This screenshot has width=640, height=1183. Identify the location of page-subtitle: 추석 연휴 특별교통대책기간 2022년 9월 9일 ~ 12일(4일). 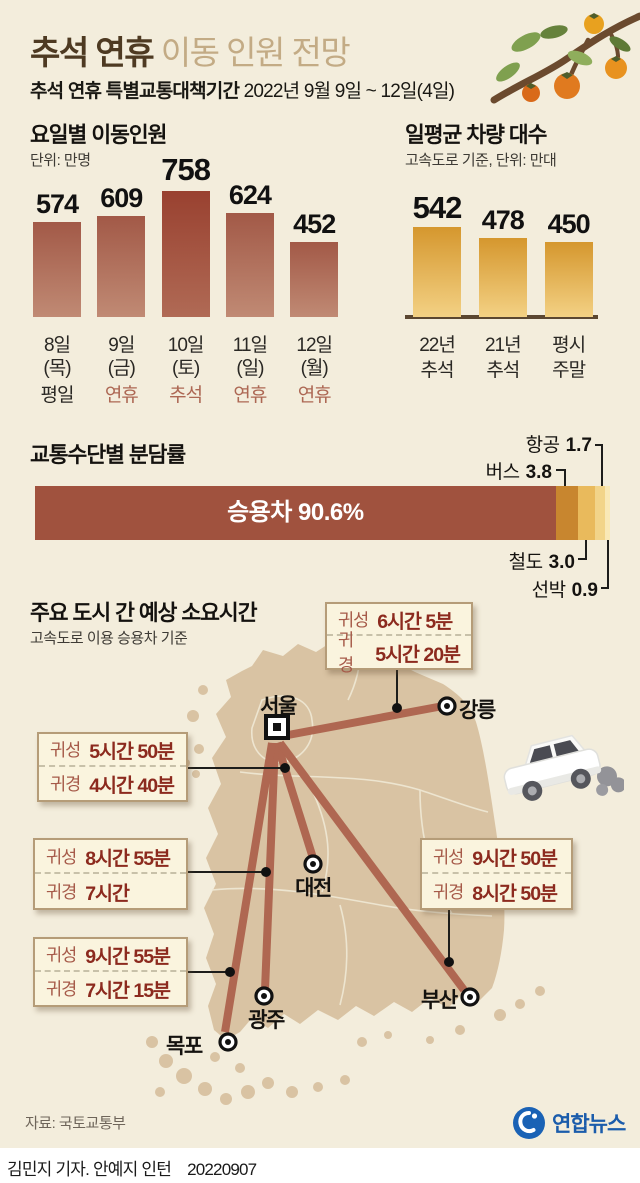
(242, 89).